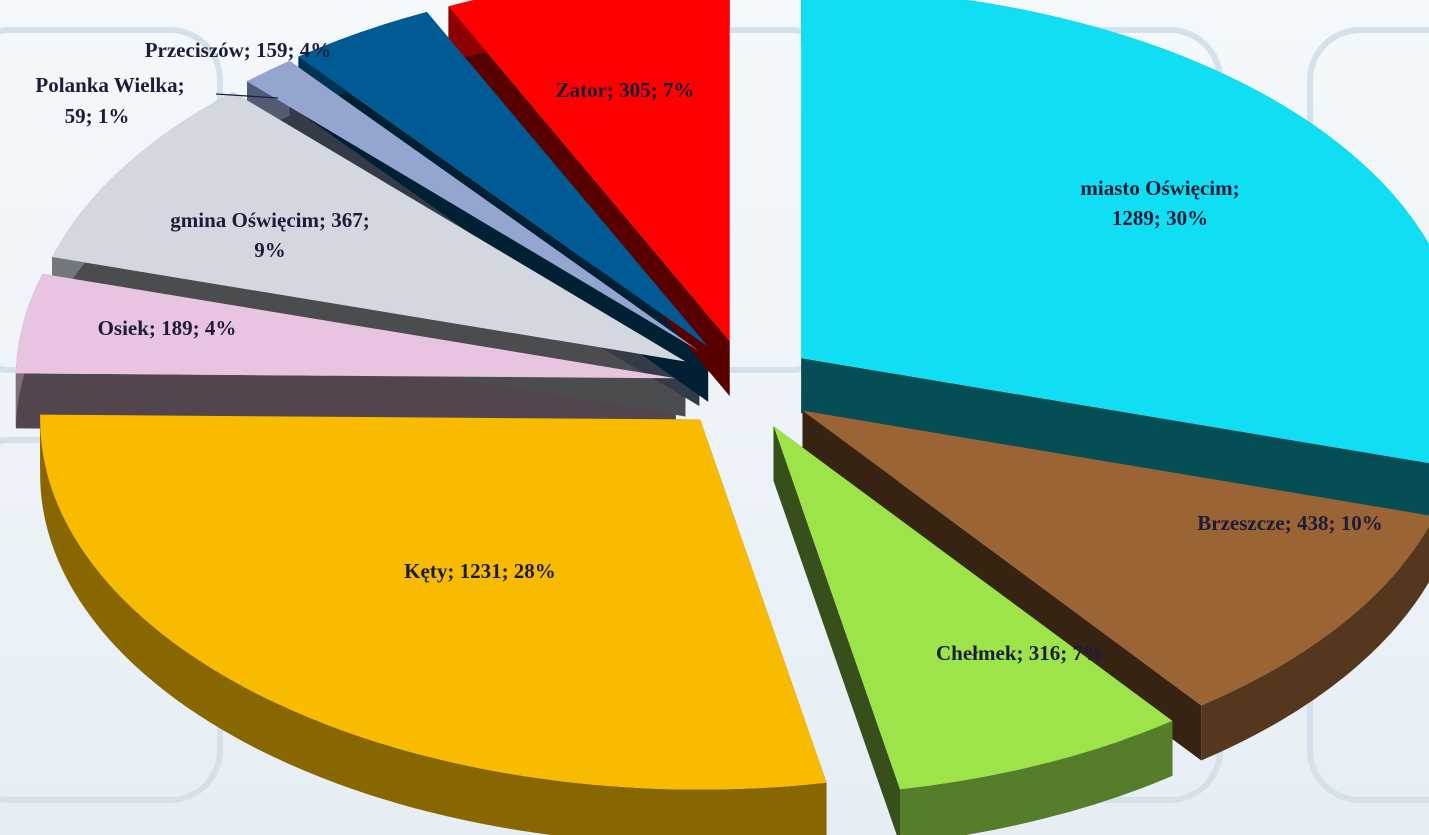  What do you see at coordinates (167, 328) in the screenshot?
I see `data-label: Osiek; 189; 4%` at bounding box center [167, 328].